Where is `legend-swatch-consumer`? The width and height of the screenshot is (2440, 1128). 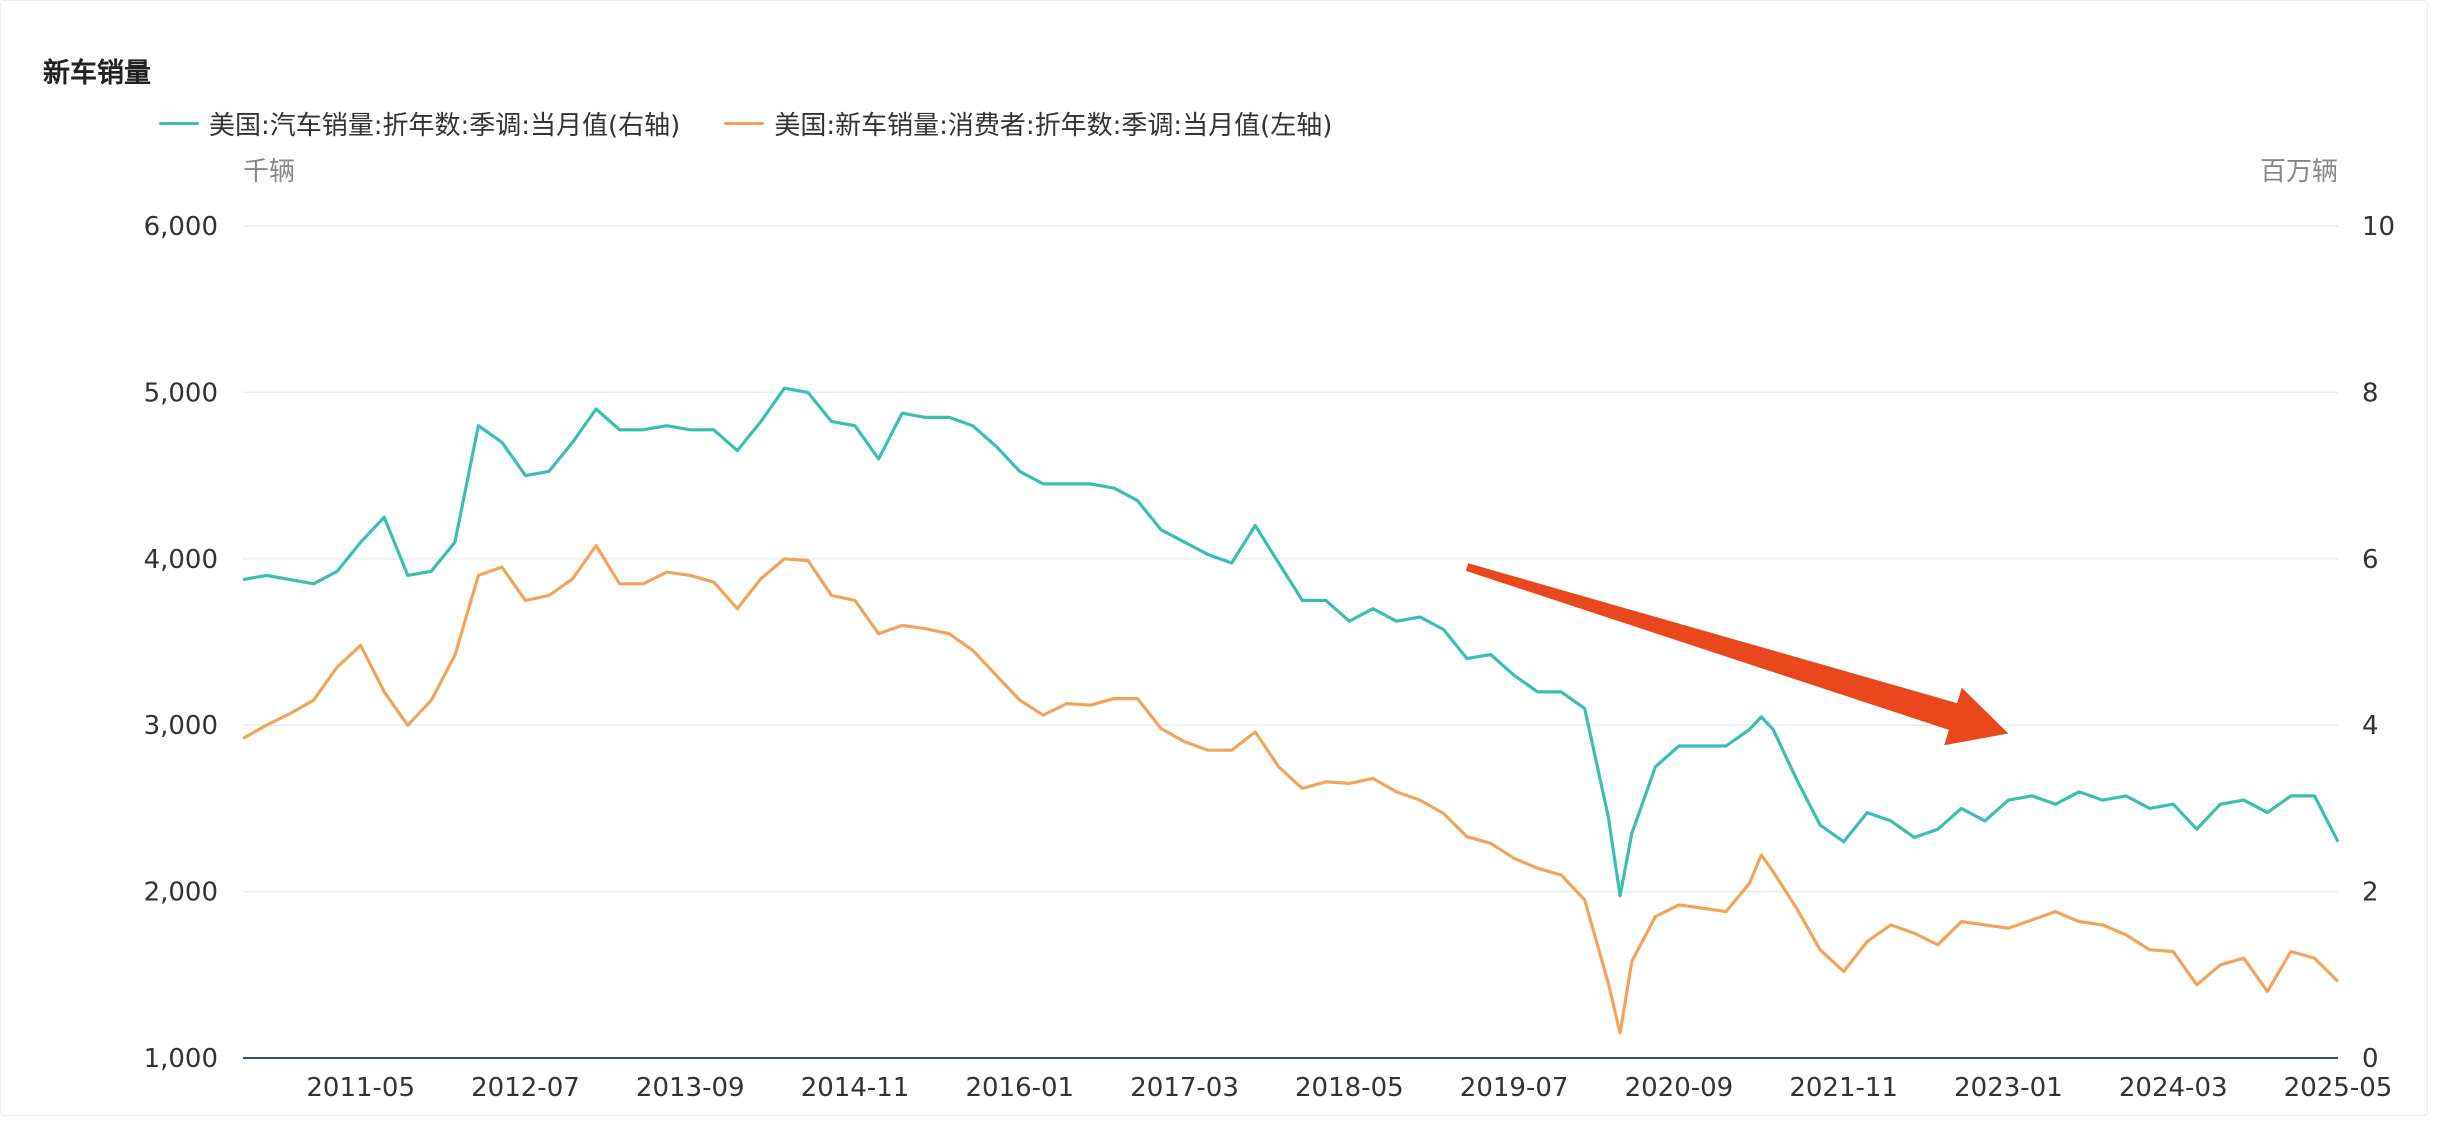 legend-swatch-consumer is located at coordinates (744, 123).